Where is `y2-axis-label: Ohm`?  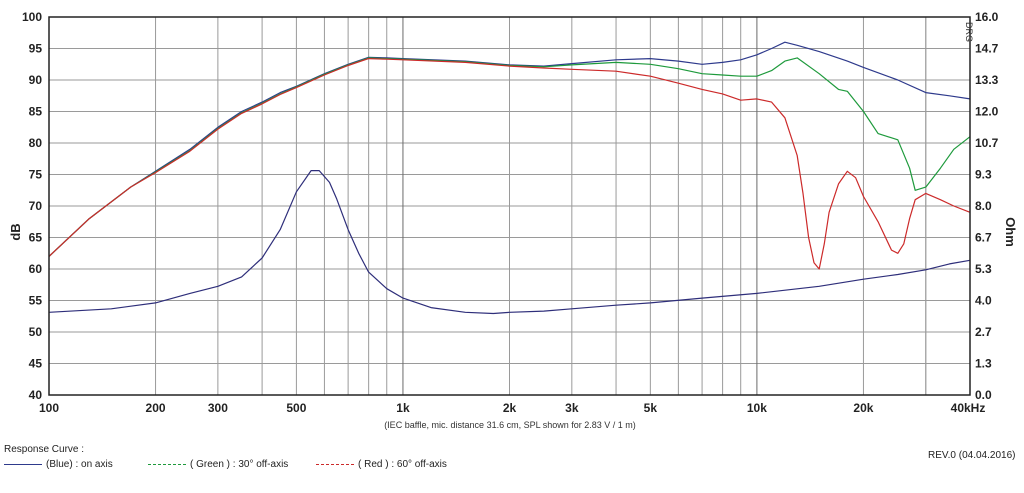 y2-axis-label: Ohm is located at coordinates (1010, 232).